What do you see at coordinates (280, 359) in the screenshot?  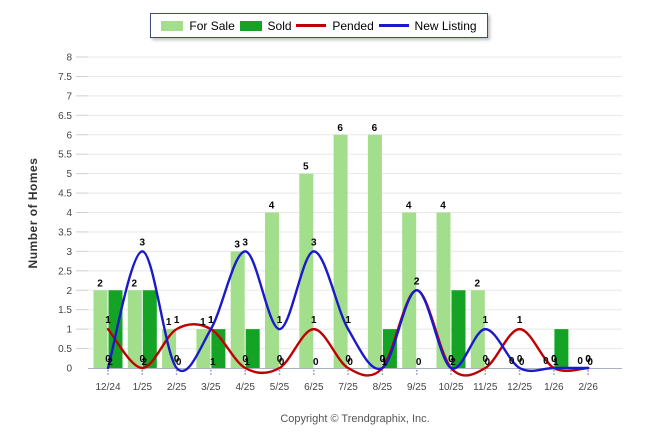 I see `label-pended-5/25: 0` at bounding box center [280, 359].